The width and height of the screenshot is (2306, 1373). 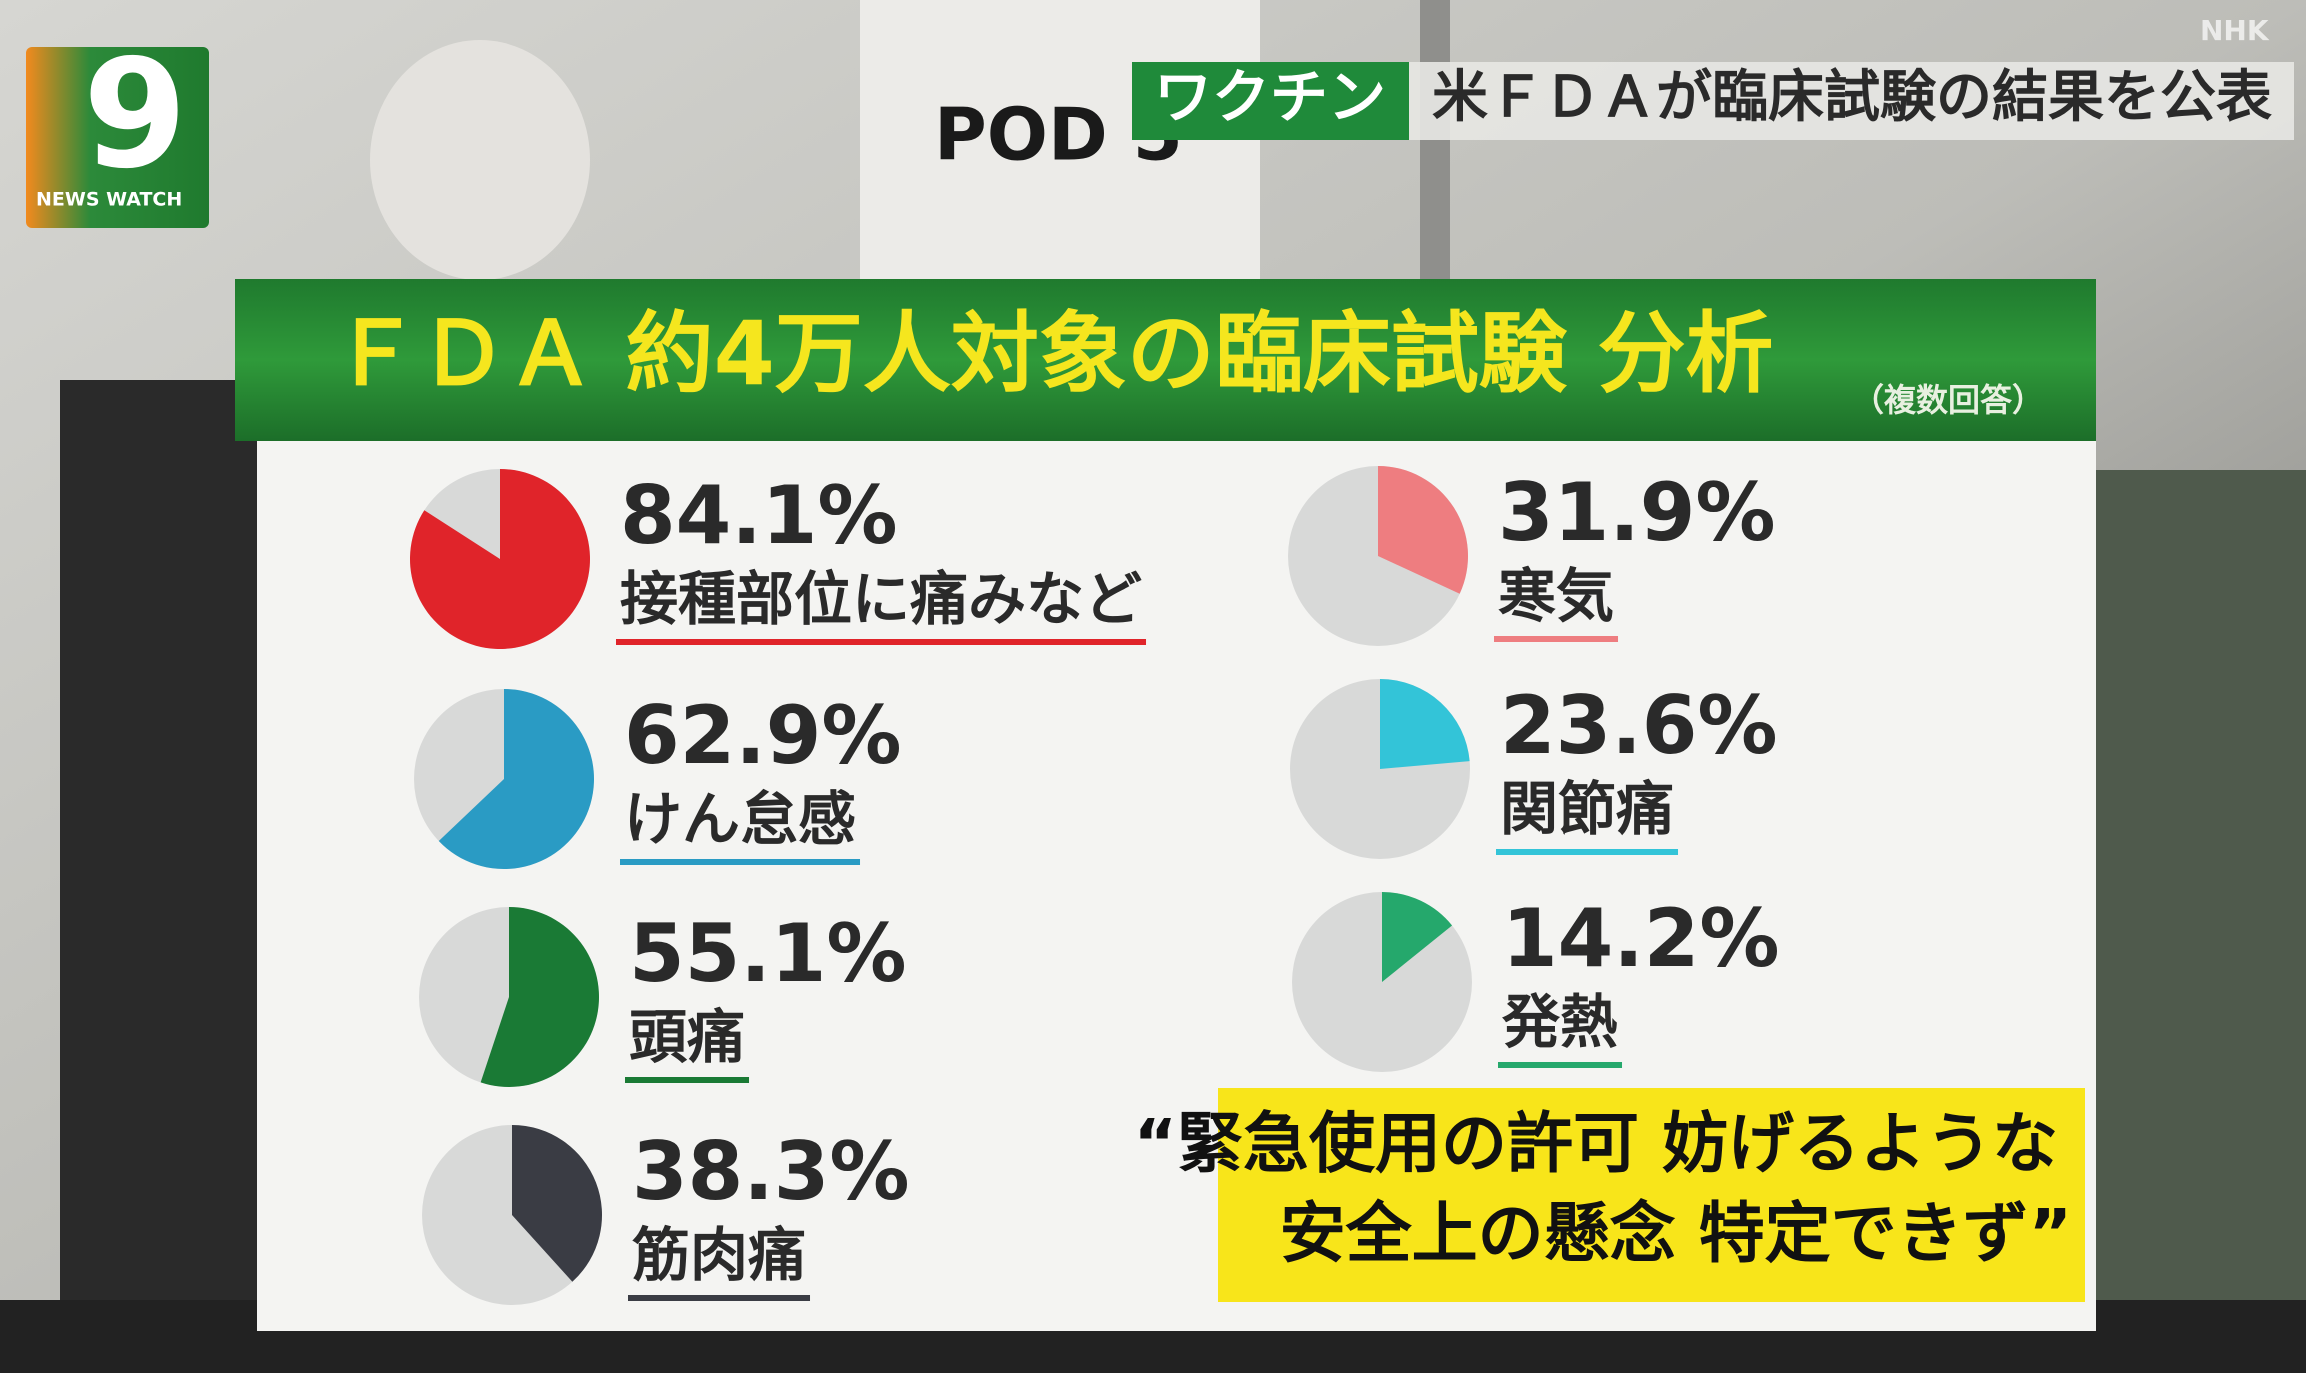 I want to click on quote-box, so click(x=1651, y=1195).